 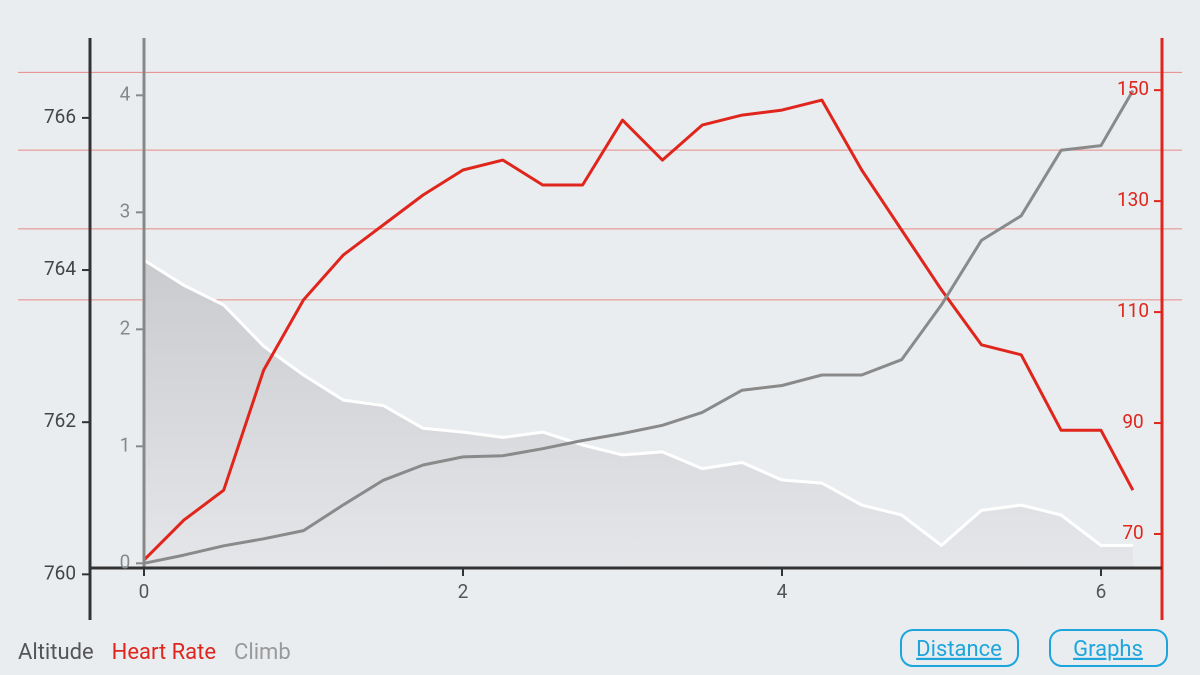 I want to click on graphs-button: Graphs, so click(x=1108, y=648).